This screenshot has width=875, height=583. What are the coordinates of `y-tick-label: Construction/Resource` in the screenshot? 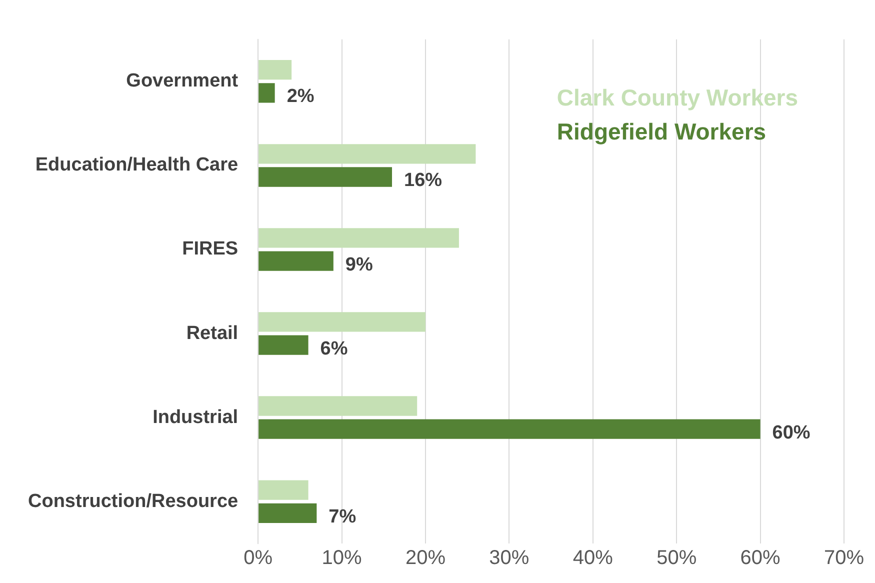 It's located at (133, 501).